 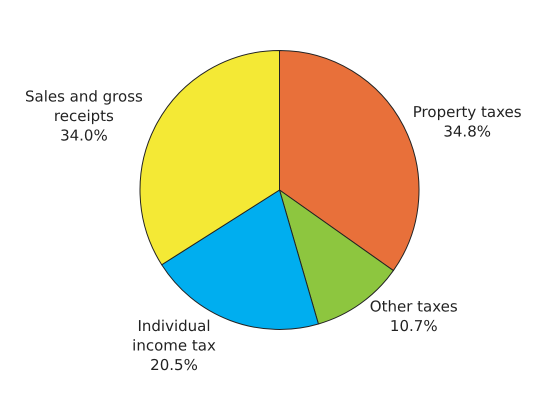 What do you see at coordinates (467, 112) in the screenshot?
I see `slice-label: Property taxes` at bounding box center [467, 112].